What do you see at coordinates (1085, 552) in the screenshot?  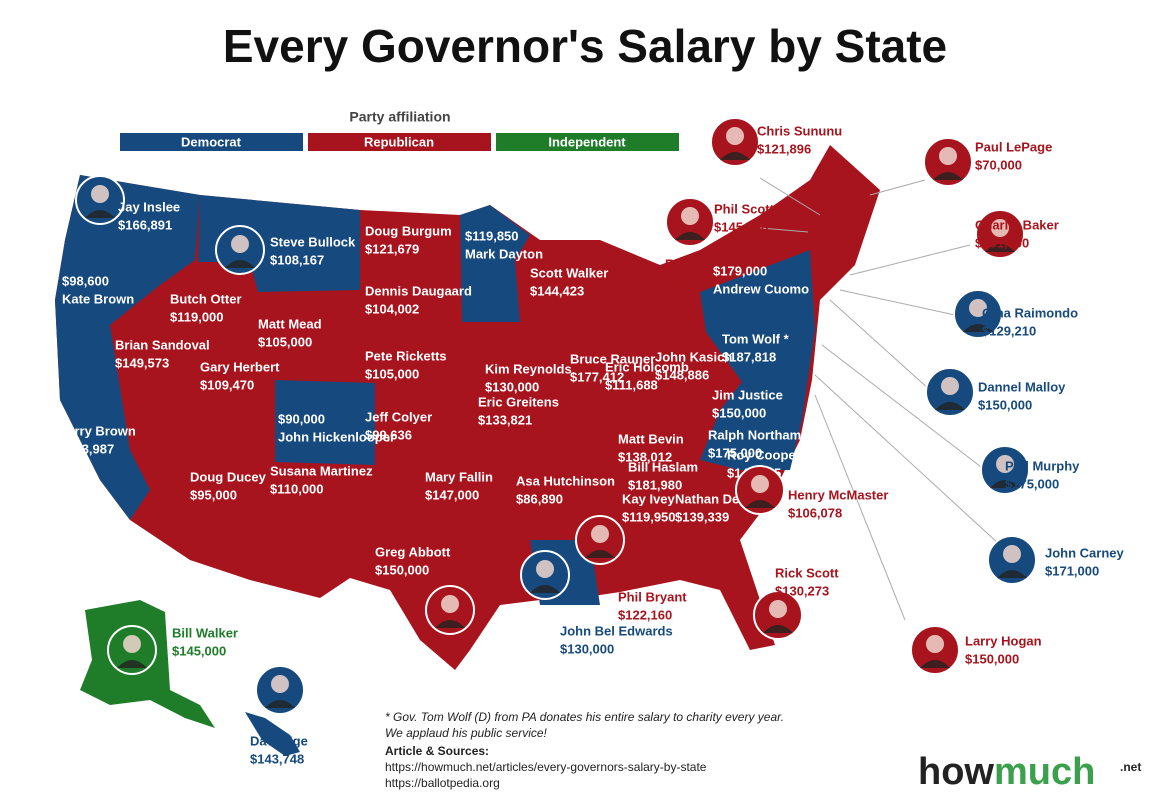 I see `governor-name: John Carney` at bounding box center [1085, 552].